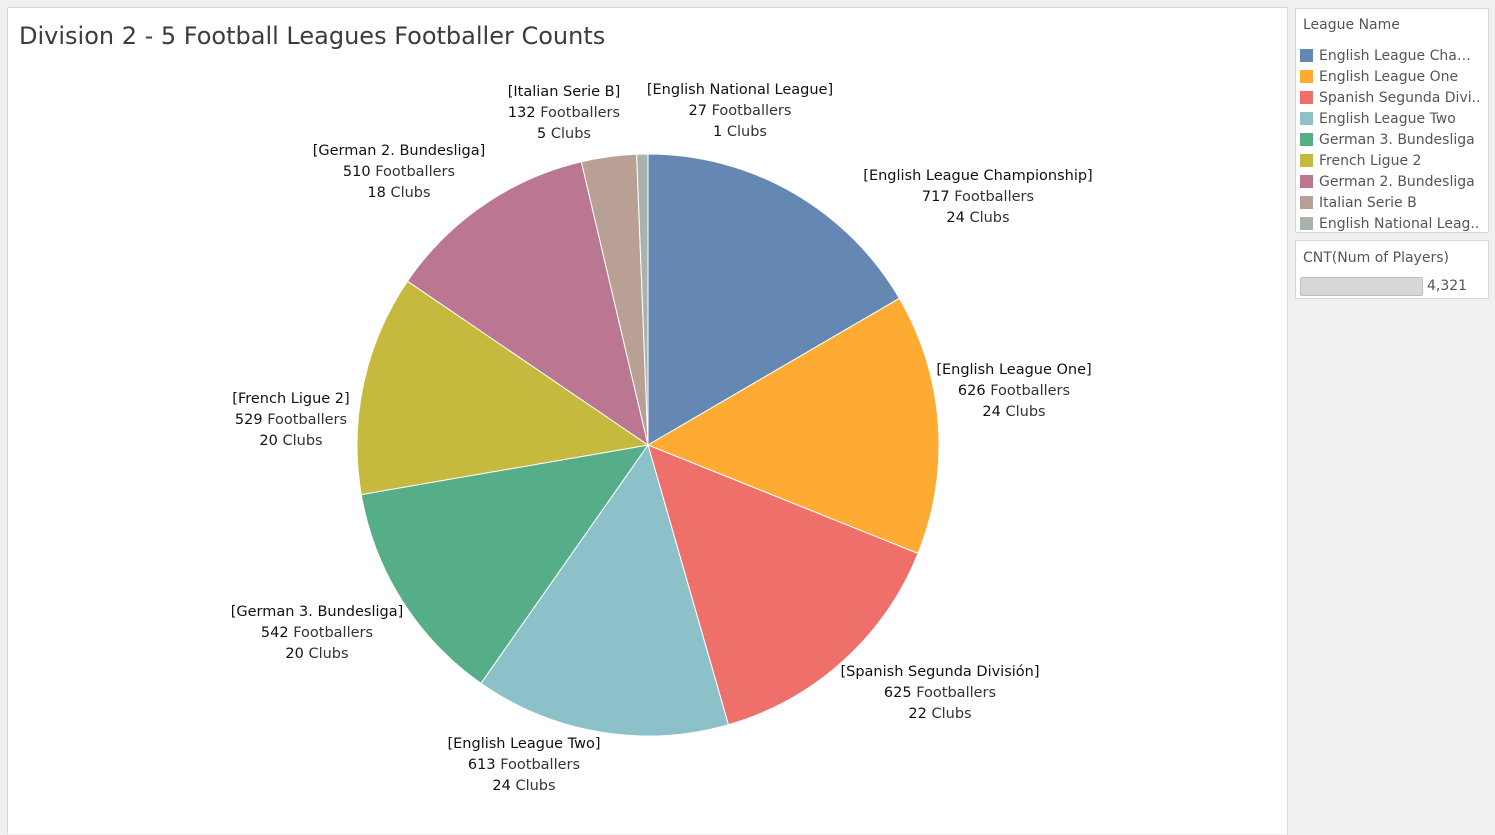 This screenshot has height=835, width=1495. I want to click on legend-item: English League Two, so click(1392, 118).